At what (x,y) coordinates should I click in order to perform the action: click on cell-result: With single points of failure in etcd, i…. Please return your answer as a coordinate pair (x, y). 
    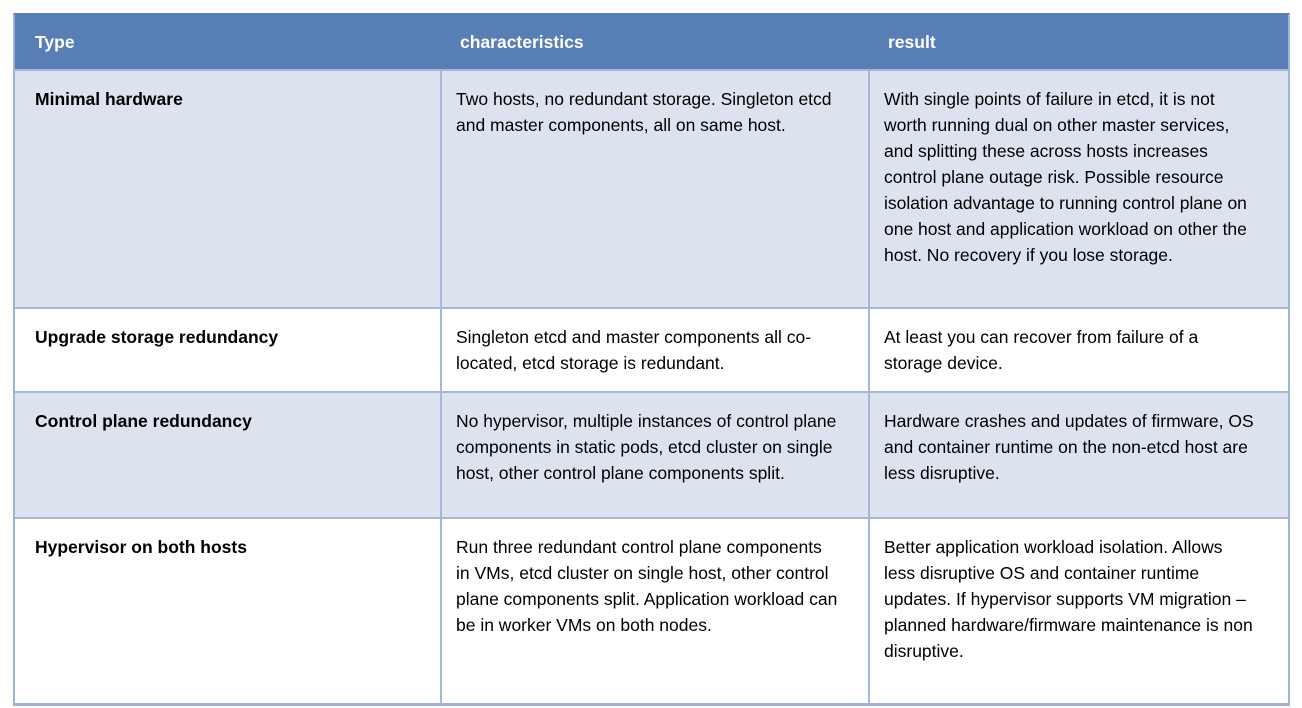
    Looking at the image, I should click on (1078, 189).